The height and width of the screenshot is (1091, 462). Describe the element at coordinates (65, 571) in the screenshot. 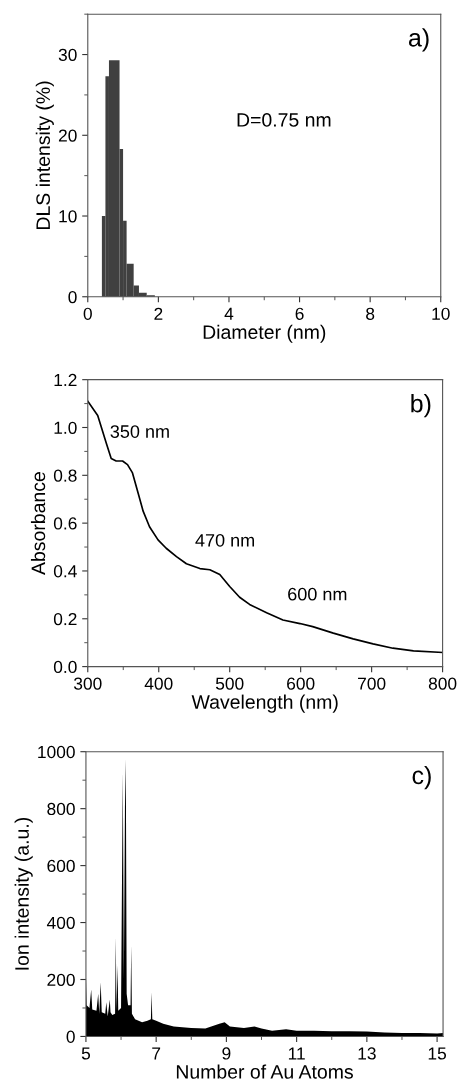

I see `y-tick-label: 0.4` at that location.